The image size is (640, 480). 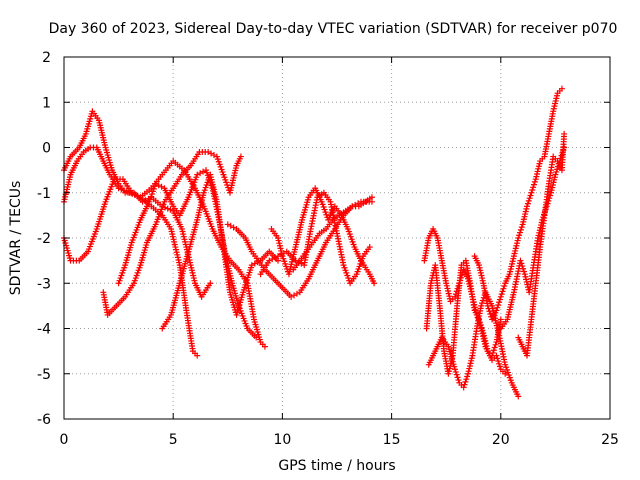 What do you see at coordinates (463, 317) in the screenshot?
I see `series-arc12` at bounding box center [463, 317].